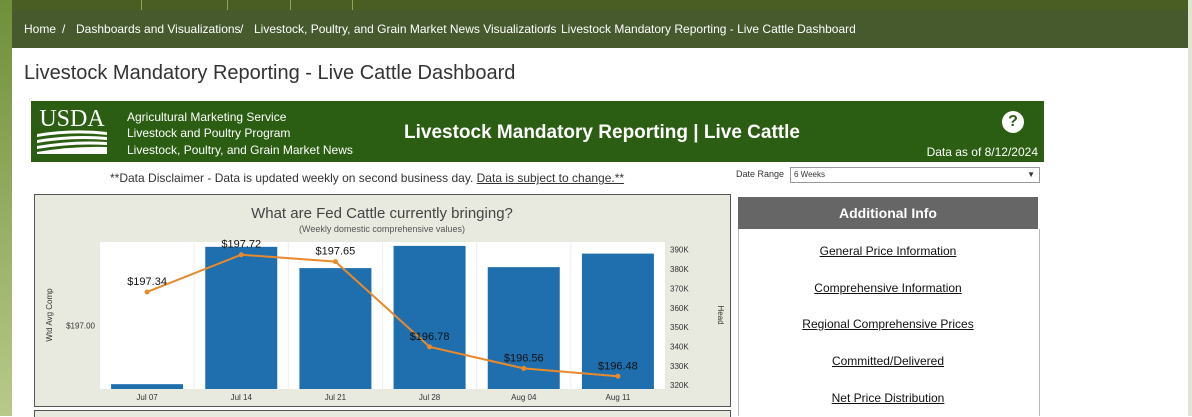 The image size is (1192, 417). What do you see at coordinates (618, 366) in the screenshot?
I see `price-data-label: $196.48` at bounding box center [618, 366].